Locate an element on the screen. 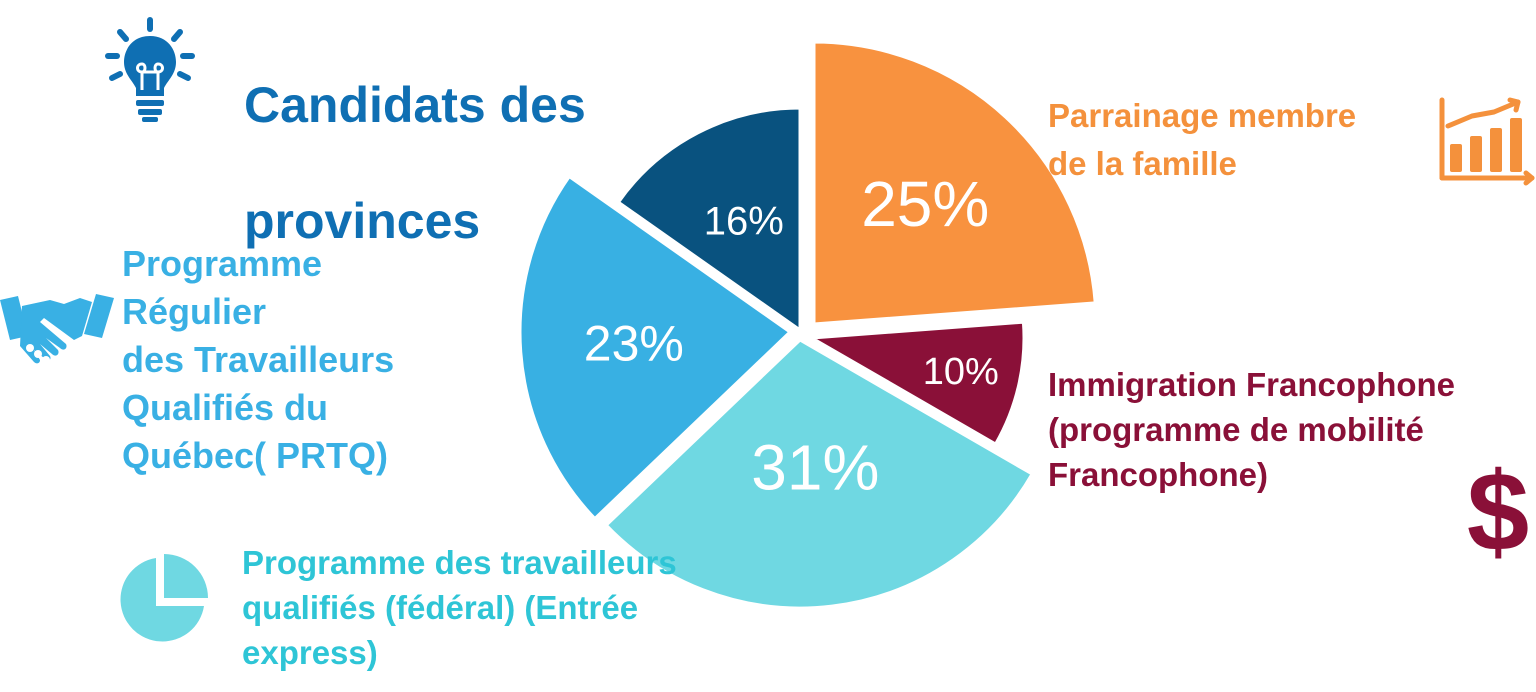 Image resolution: width=1536 pixels, height=692 pixels. pie-slice-parrainage-membre-de-la-famille is located at coordinates (954, 183).